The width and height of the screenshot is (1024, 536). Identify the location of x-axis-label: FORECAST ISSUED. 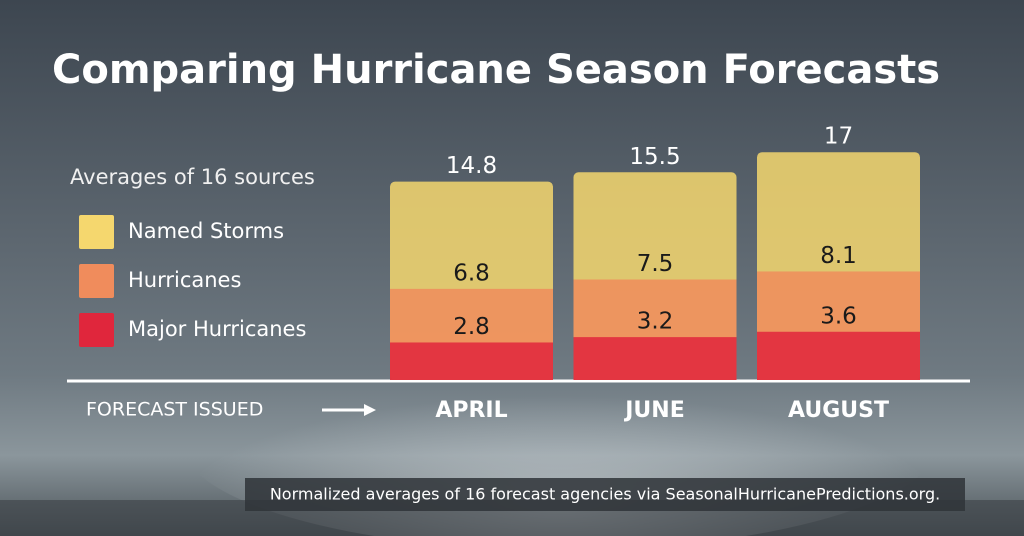
(174, 410).